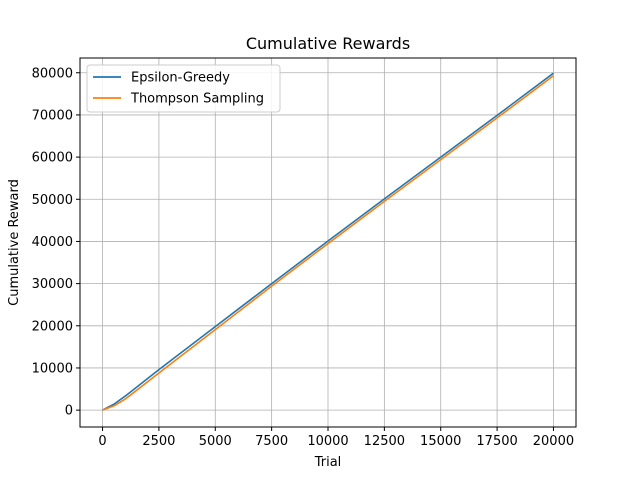 The height and width of the screenshot is (480, 640). Describe the element at coordinates (327, 441) in the screenshot. I see `x-tick-label: 10000` at that location.